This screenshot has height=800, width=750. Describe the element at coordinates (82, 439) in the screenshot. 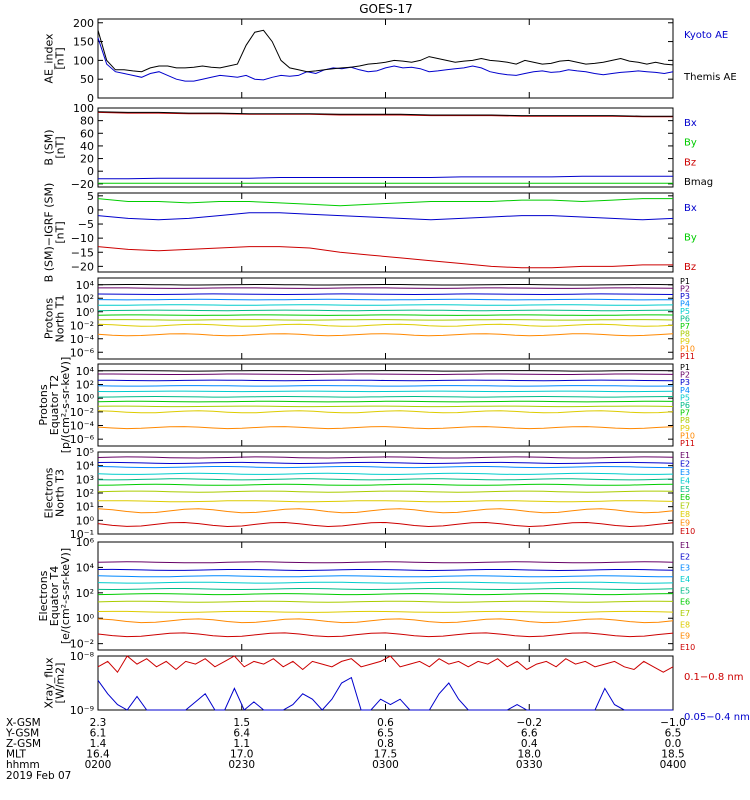

I see `y-tick-label: 10⁻⁶` at that location.